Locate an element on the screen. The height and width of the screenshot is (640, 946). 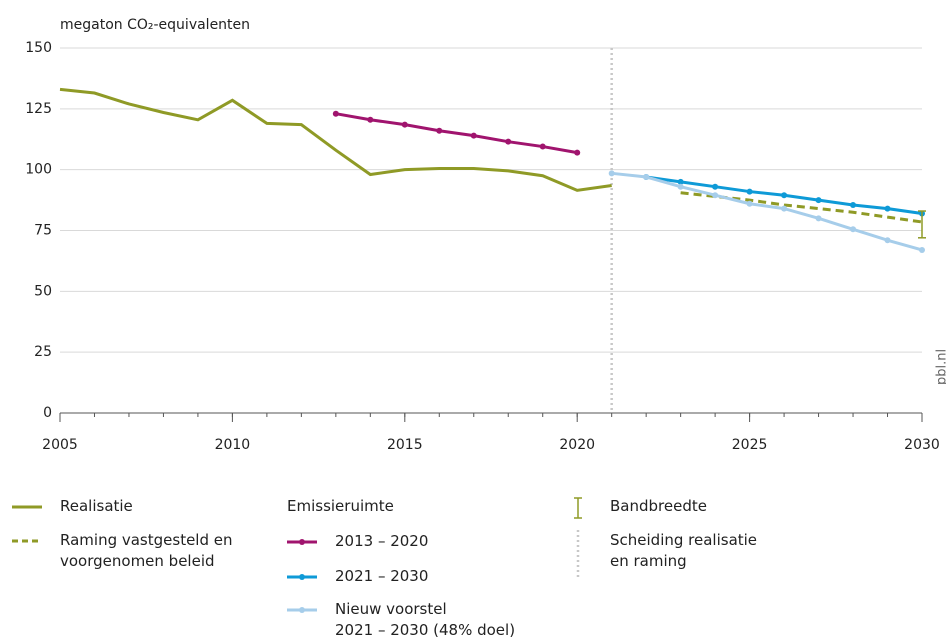
x-tick-label: 2015 is located at coordinates (405, 445).